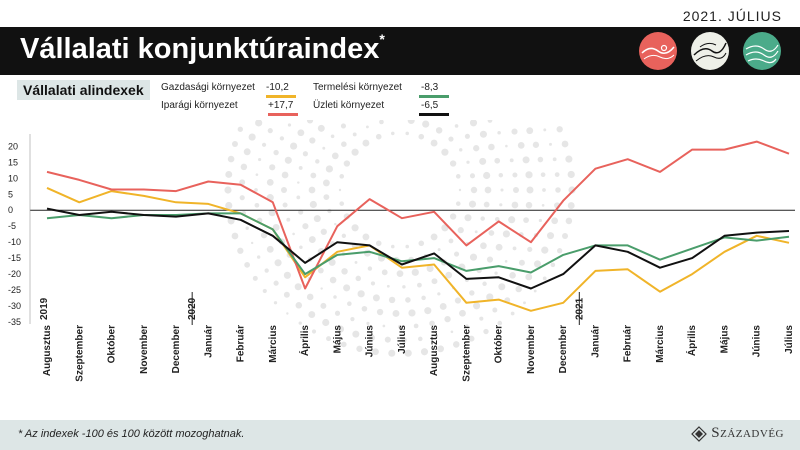  Describe the element at coordinates (14, 322) in the screenshot. I see `y-tick-label: -35` at that location.